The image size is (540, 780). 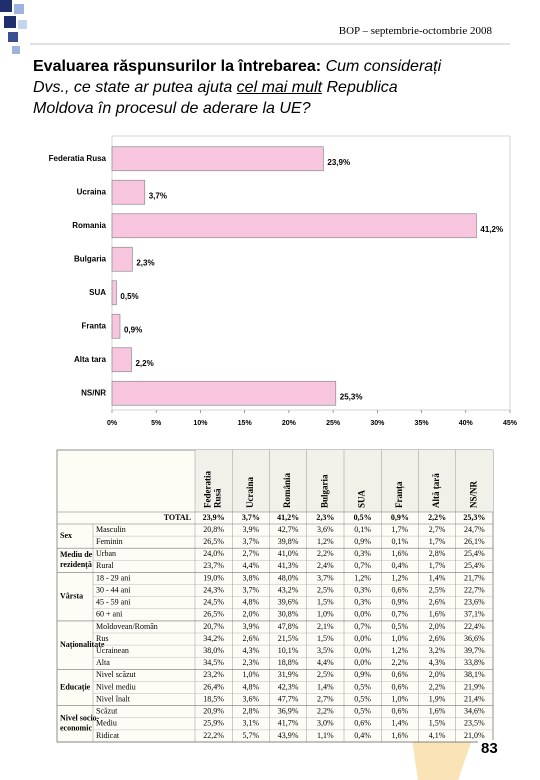 What do you see at coordinates (489, 748) in the screenshot?
I see `page-number: 83` at bounding box center [489, 748].